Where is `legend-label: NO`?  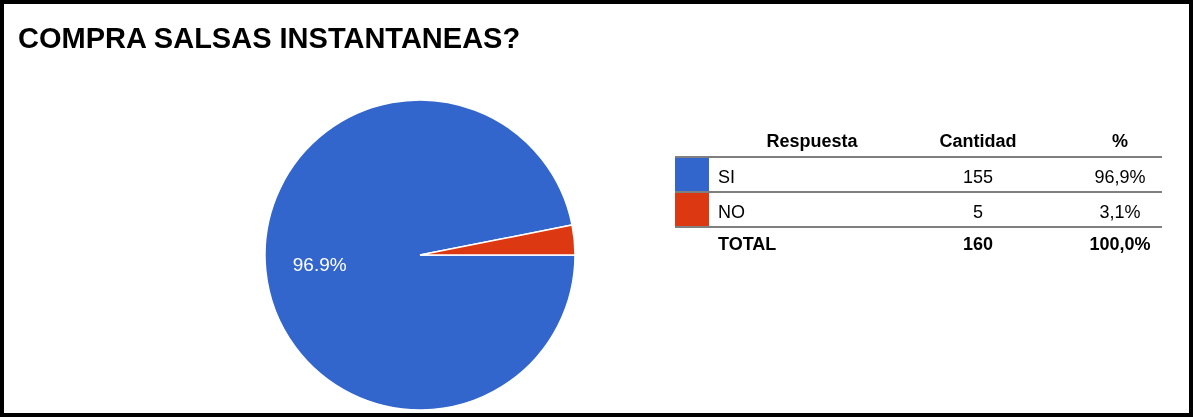 legend-label: NO is located at coordinates (731, 212).